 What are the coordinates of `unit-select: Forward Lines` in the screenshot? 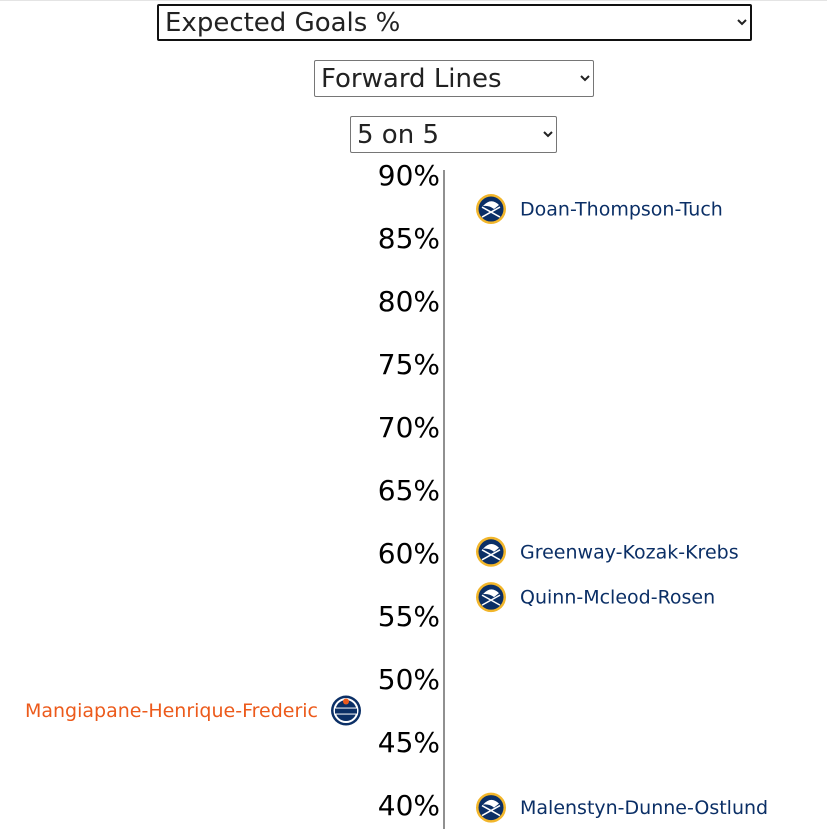 It's located at (454, 78).